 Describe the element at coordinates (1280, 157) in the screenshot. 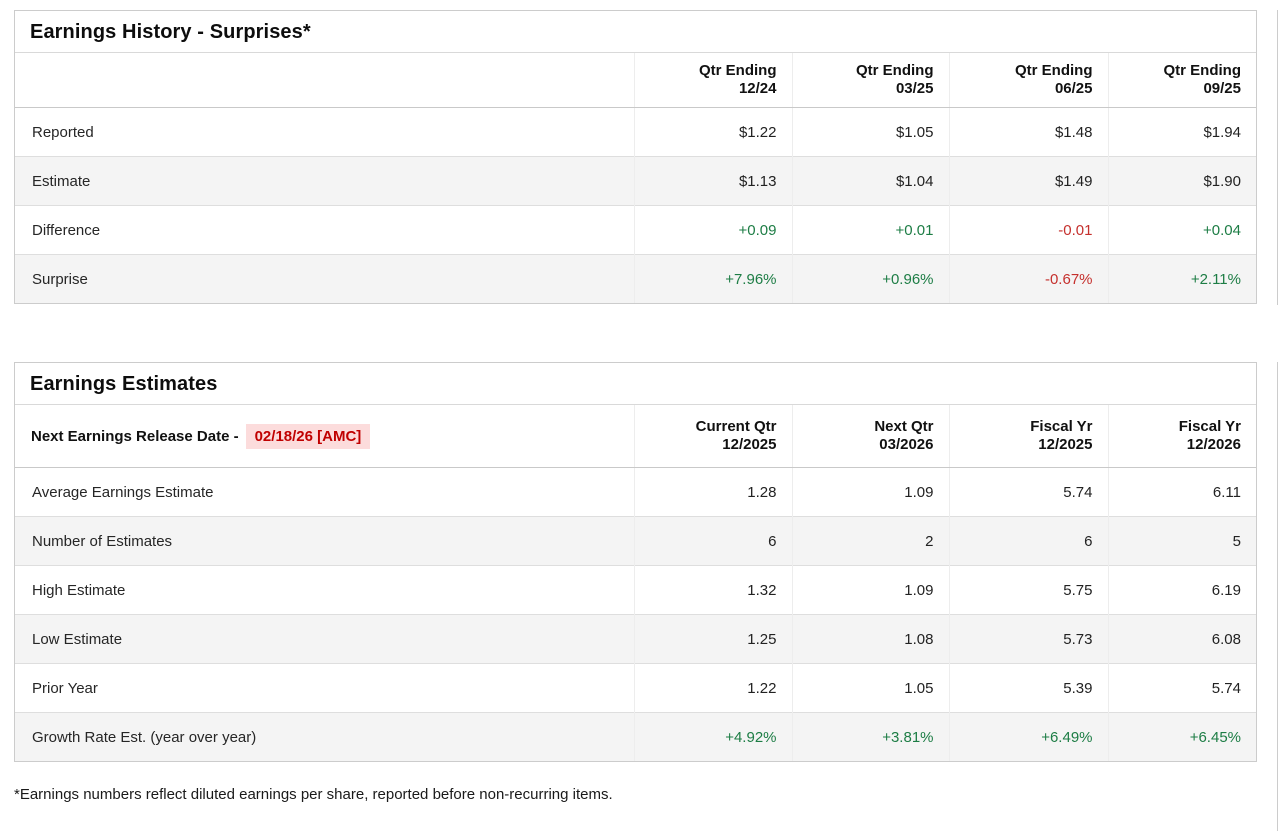

I see `adjacent-panel-border-top` at that location.